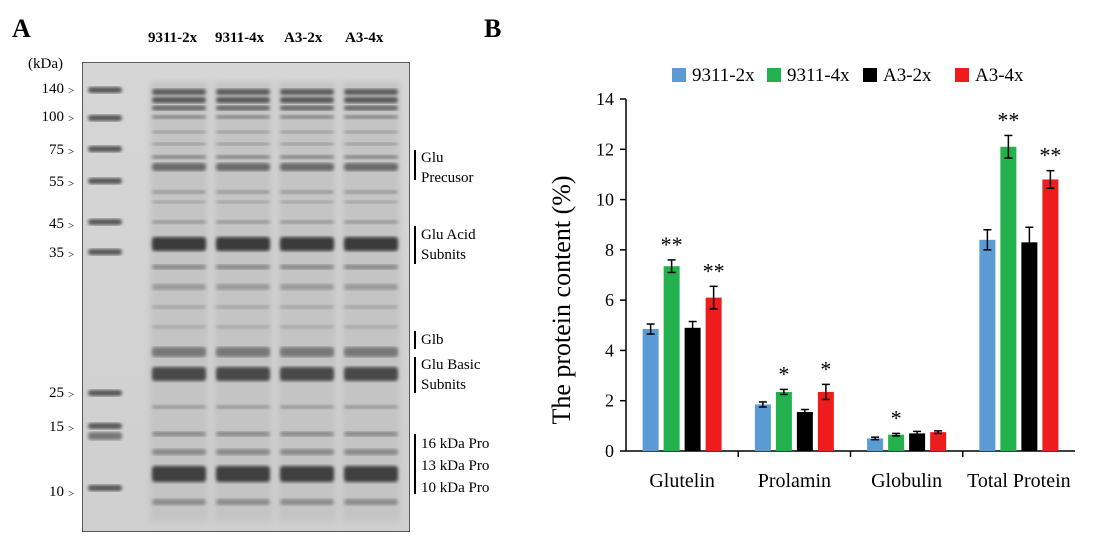 The image size is (1104, 545). What do you see at coordinates (56, 492) in the screenshot?
I see `marker-label-10: 10` at bounding box center [56, 492].